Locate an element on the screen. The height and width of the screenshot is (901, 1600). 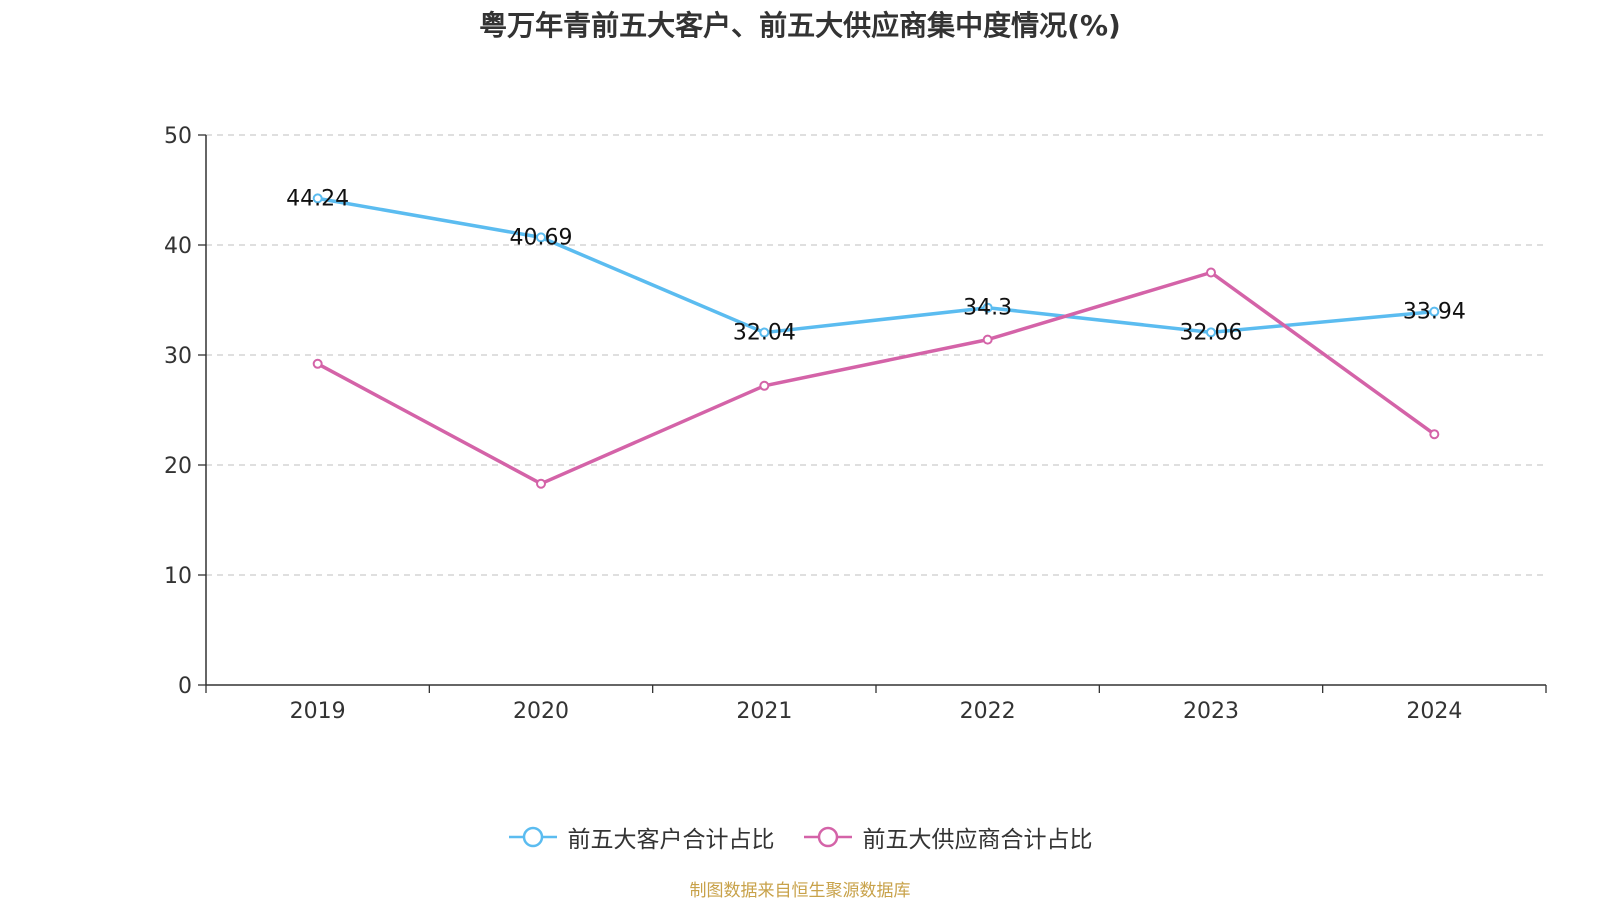
x-tick-label: 2019 is located at coordinates (318, 711).